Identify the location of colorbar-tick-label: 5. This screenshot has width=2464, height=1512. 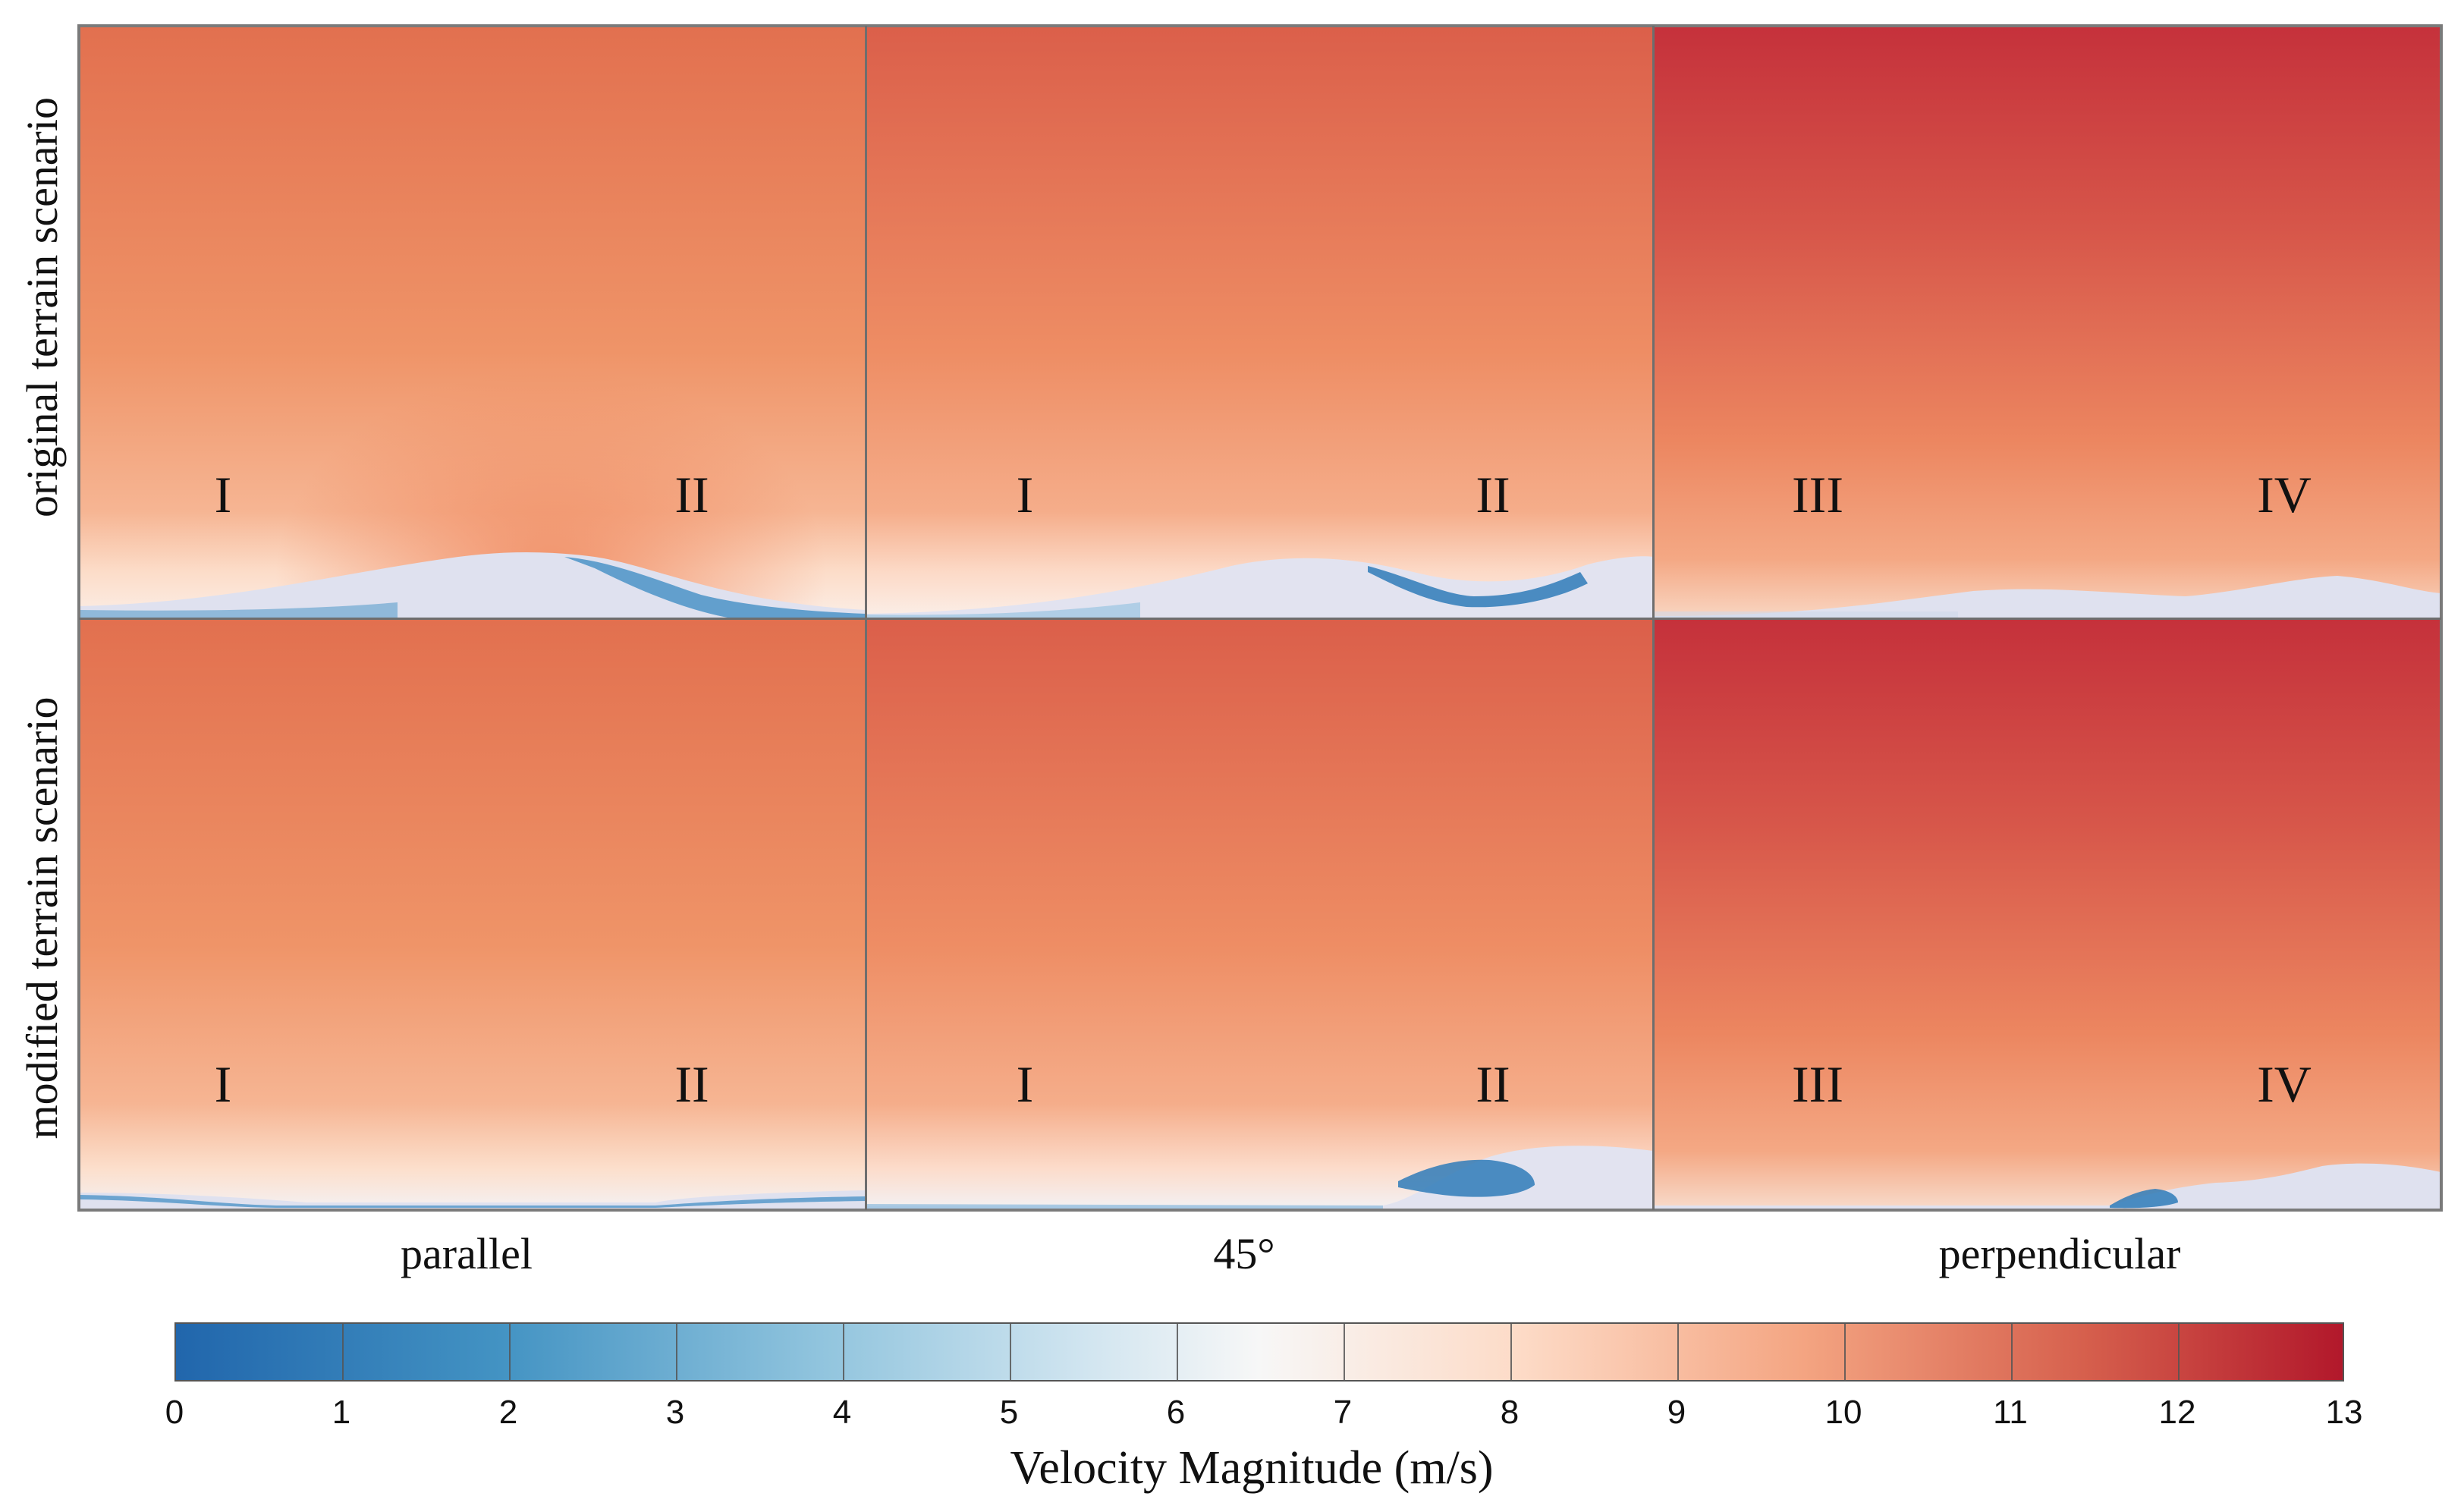
(1009, 1412).